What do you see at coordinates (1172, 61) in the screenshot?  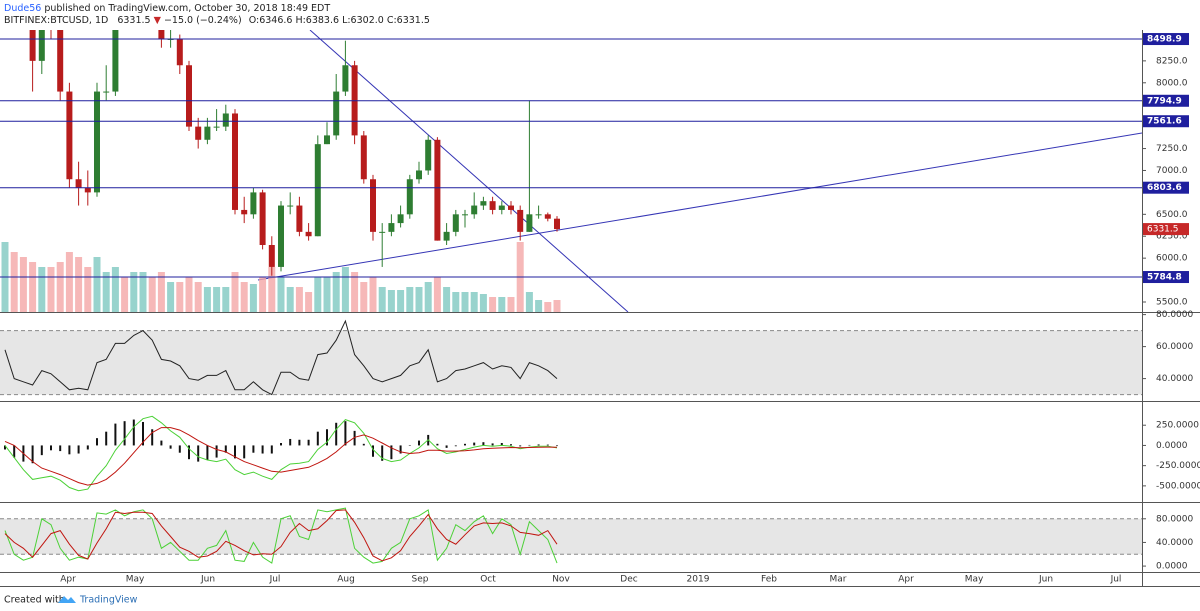 I see `y-tick-label: 8250.0` at bounding box center [1172, 61].